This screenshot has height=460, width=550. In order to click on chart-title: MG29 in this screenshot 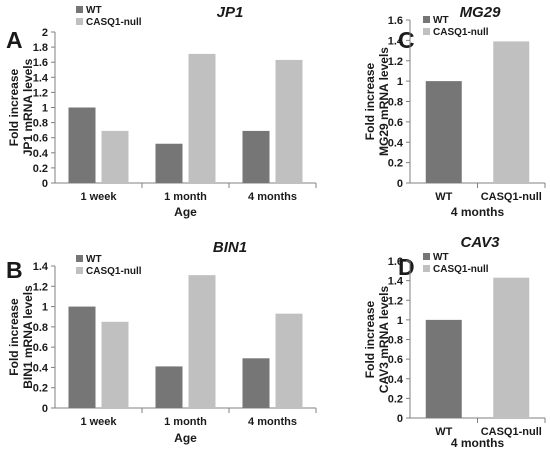, I will do `click(481, 12)`.